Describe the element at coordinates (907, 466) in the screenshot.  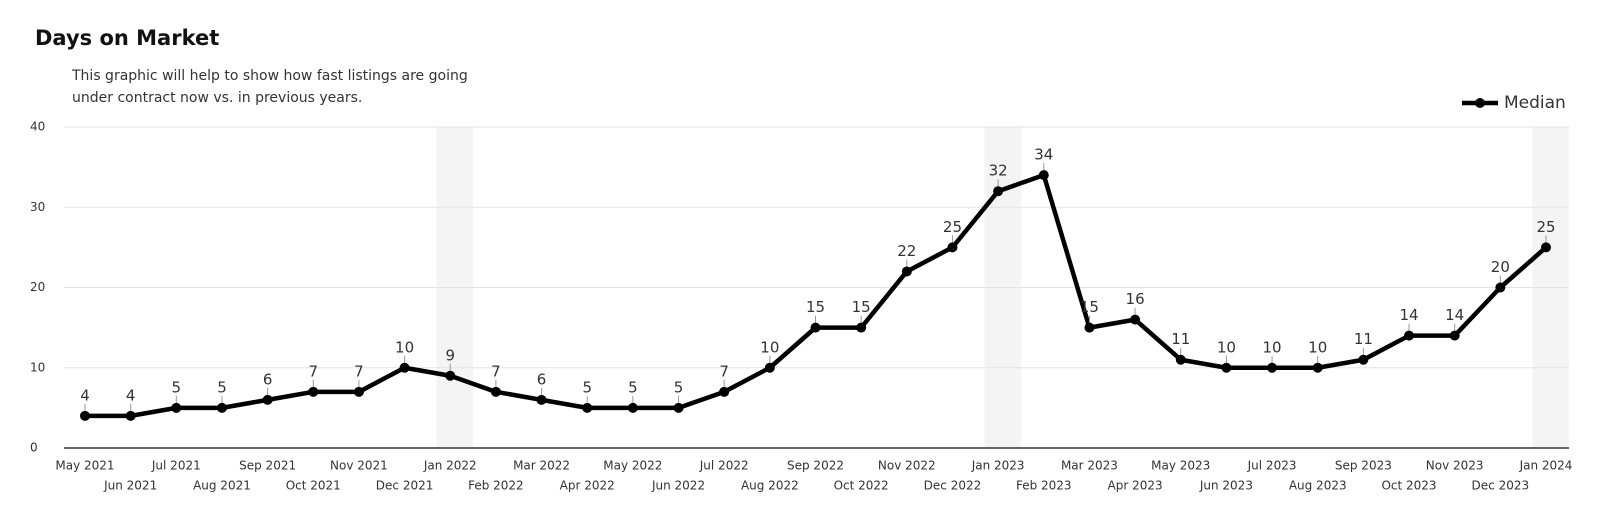
I see `x-tick-label: Nov 2022` at that location.